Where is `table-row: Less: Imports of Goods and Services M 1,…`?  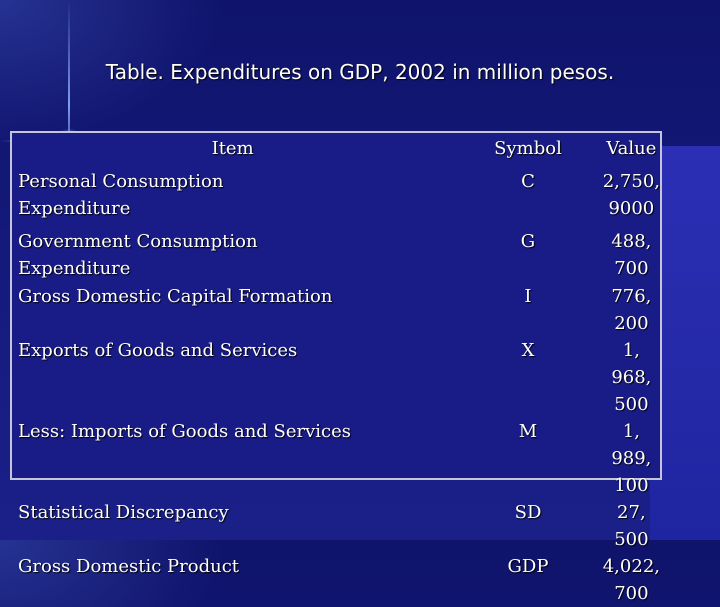 table-row: Less: Imports of Goods and Services M 1,… is located at coordinates (336, 458).